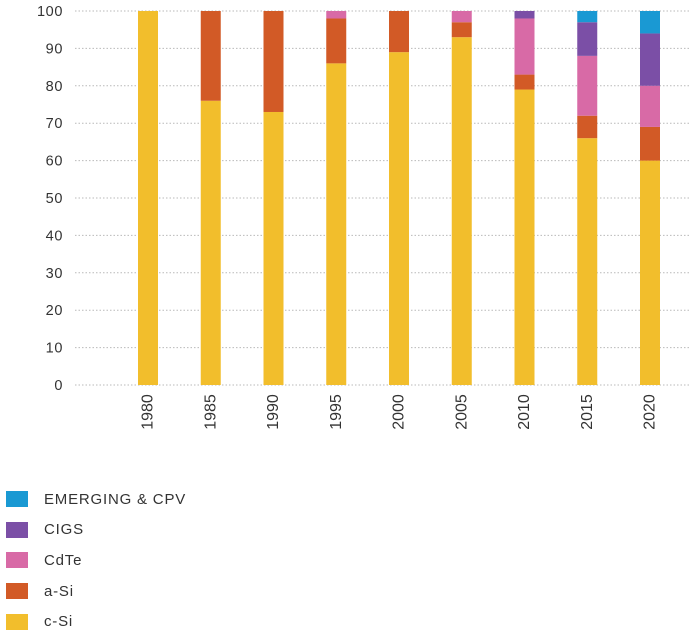 Image resolution: width=700 pixels, height=637 pixels. What do you see at coordinates (210, 412) in the screenshot?
I see `x-tick-label: 1985` at bounding box center [210, 412].